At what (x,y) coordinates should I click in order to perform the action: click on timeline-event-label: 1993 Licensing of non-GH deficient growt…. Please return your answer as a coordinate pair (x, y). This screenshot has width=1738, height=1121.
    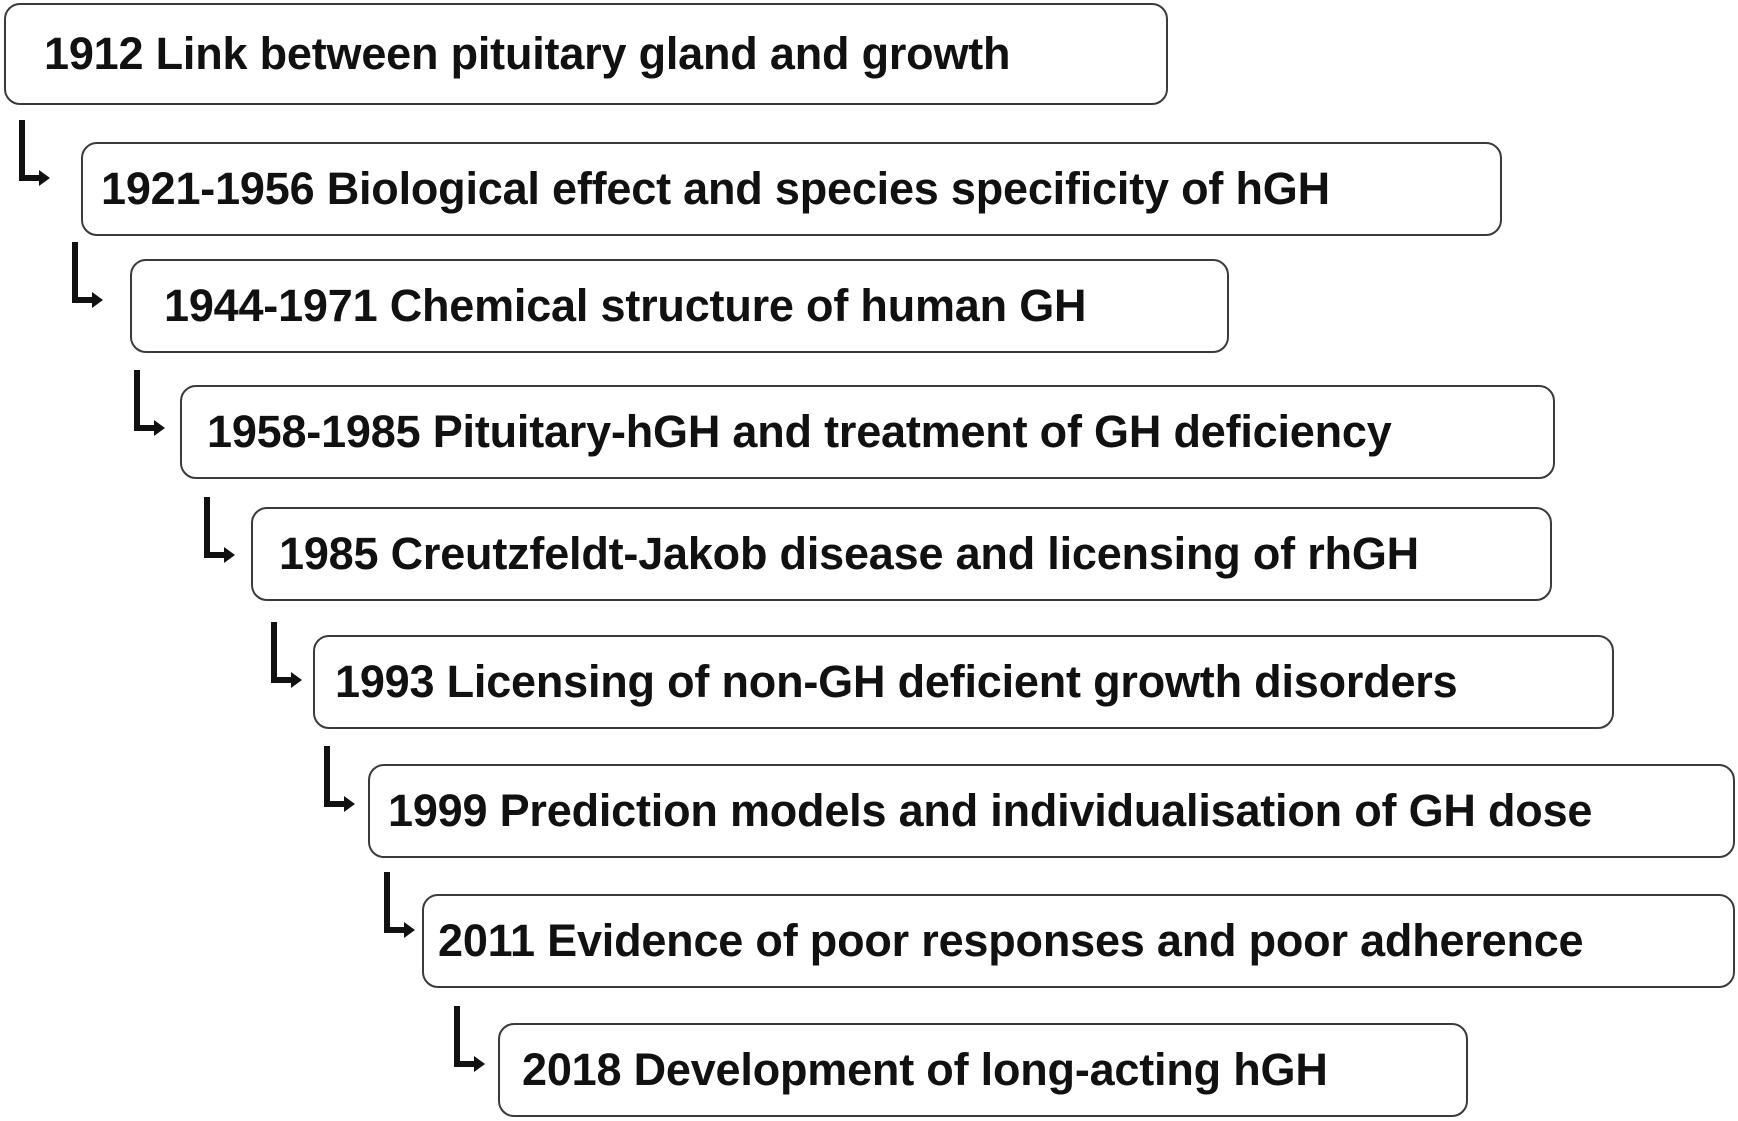
    Looking at the image, I should click on (896, 681).